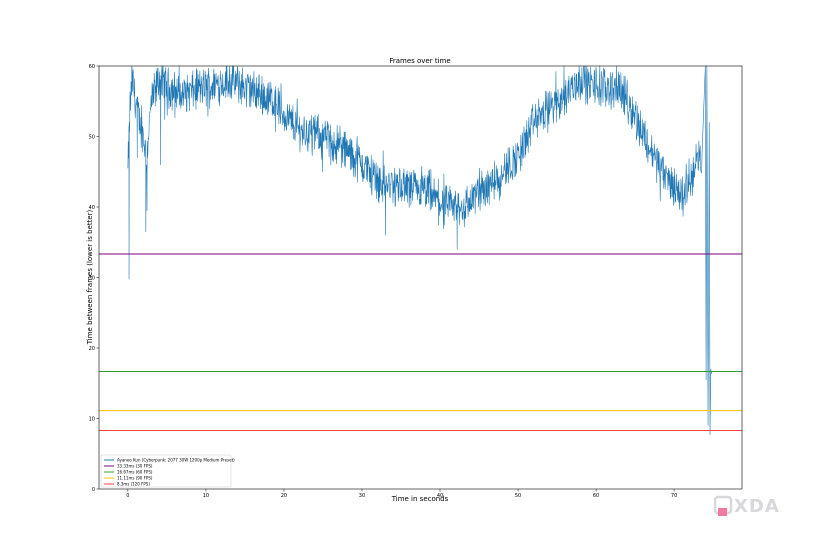  What do you see at coordinates (401, 494) in the screenshot?
I see `x-axis: 0 10 20 30 40 50 60 70` at bounding box center [401, 494].